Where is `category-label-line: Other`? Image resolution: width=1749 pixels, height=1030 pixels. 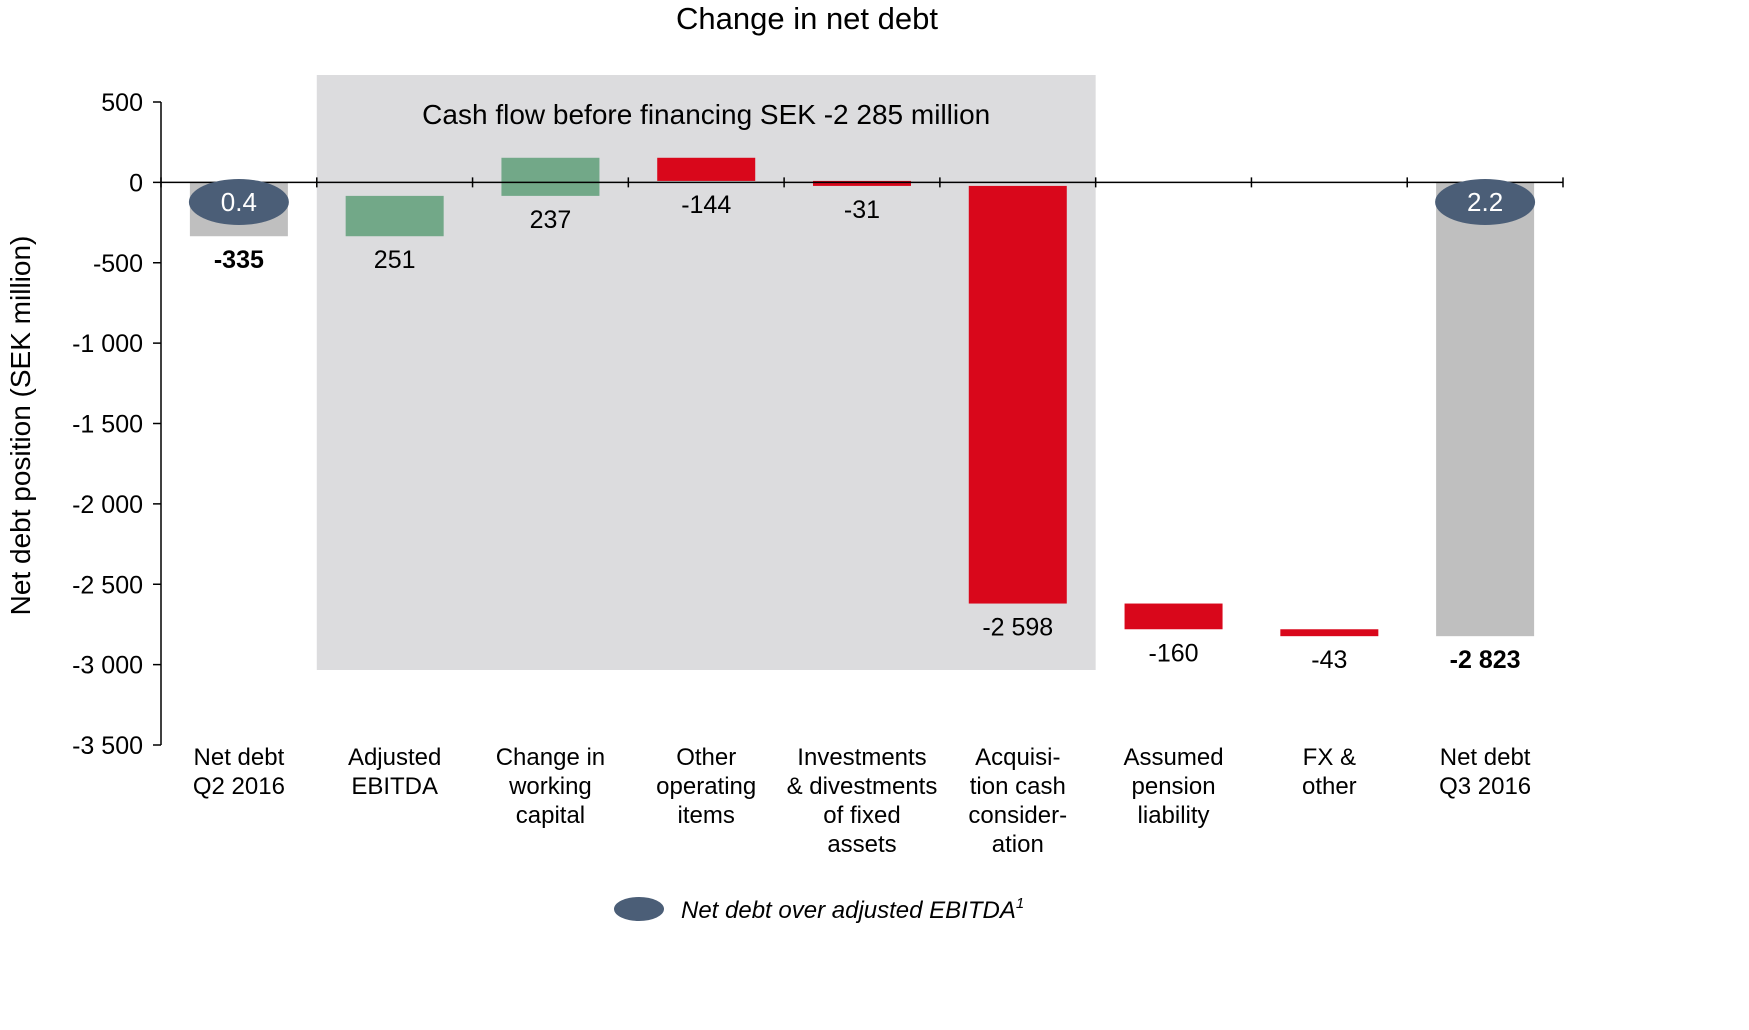
category-label-line: Other is located at coordinates (706, 757).